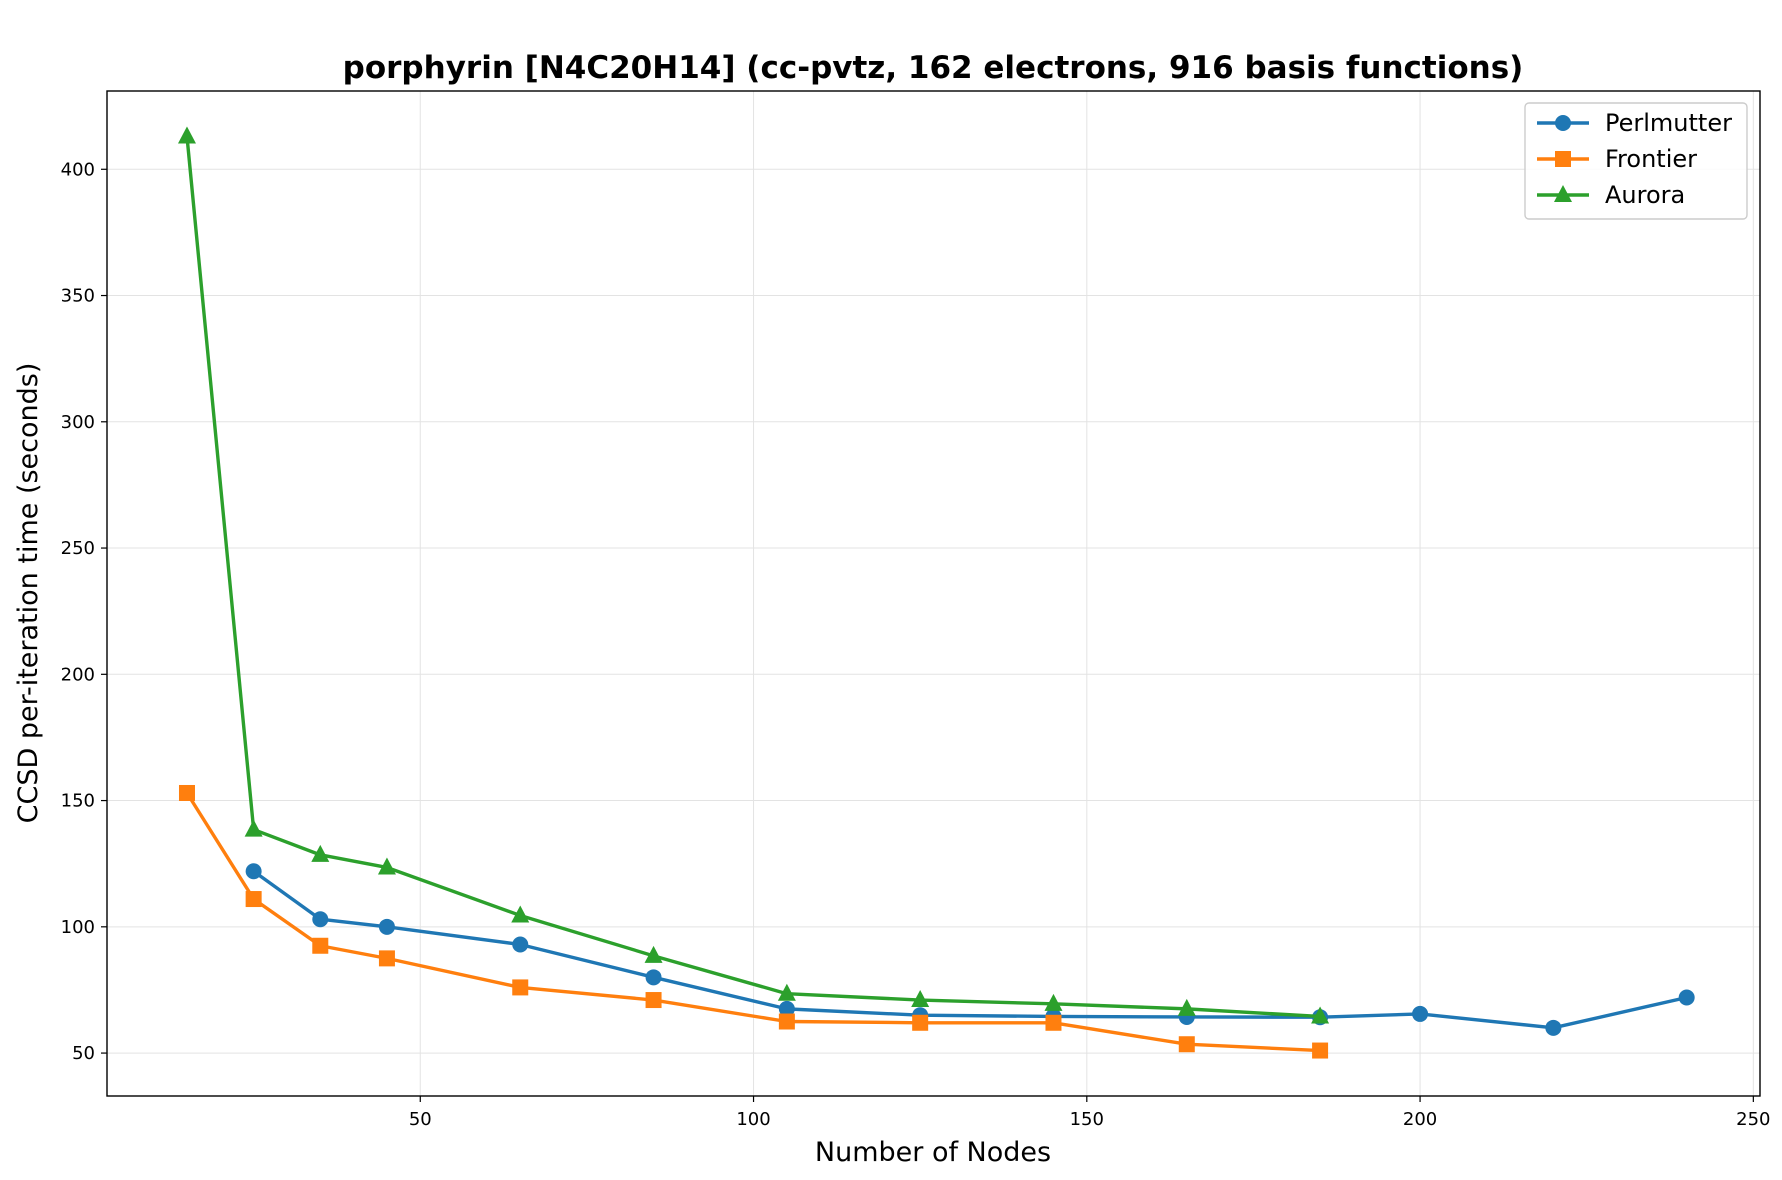 Image resolution: width=1782 pixels, height=1180 pixels. What do you see at coordinates (1651, 159) in the screenshot?
I see `legend-frontier-label: Frontier` at bounding box center [1651, 159].